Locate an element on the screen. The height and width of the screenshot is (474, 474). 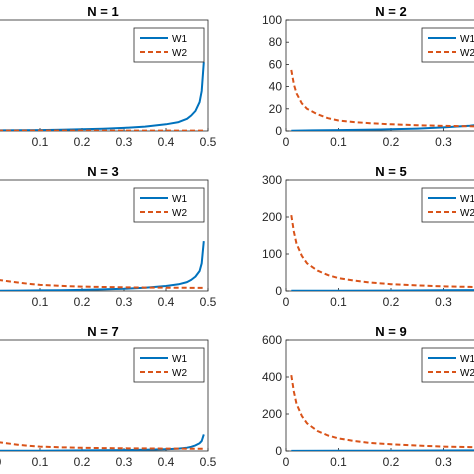
y-tick-label: 300 is located at coordinates (272, 180).